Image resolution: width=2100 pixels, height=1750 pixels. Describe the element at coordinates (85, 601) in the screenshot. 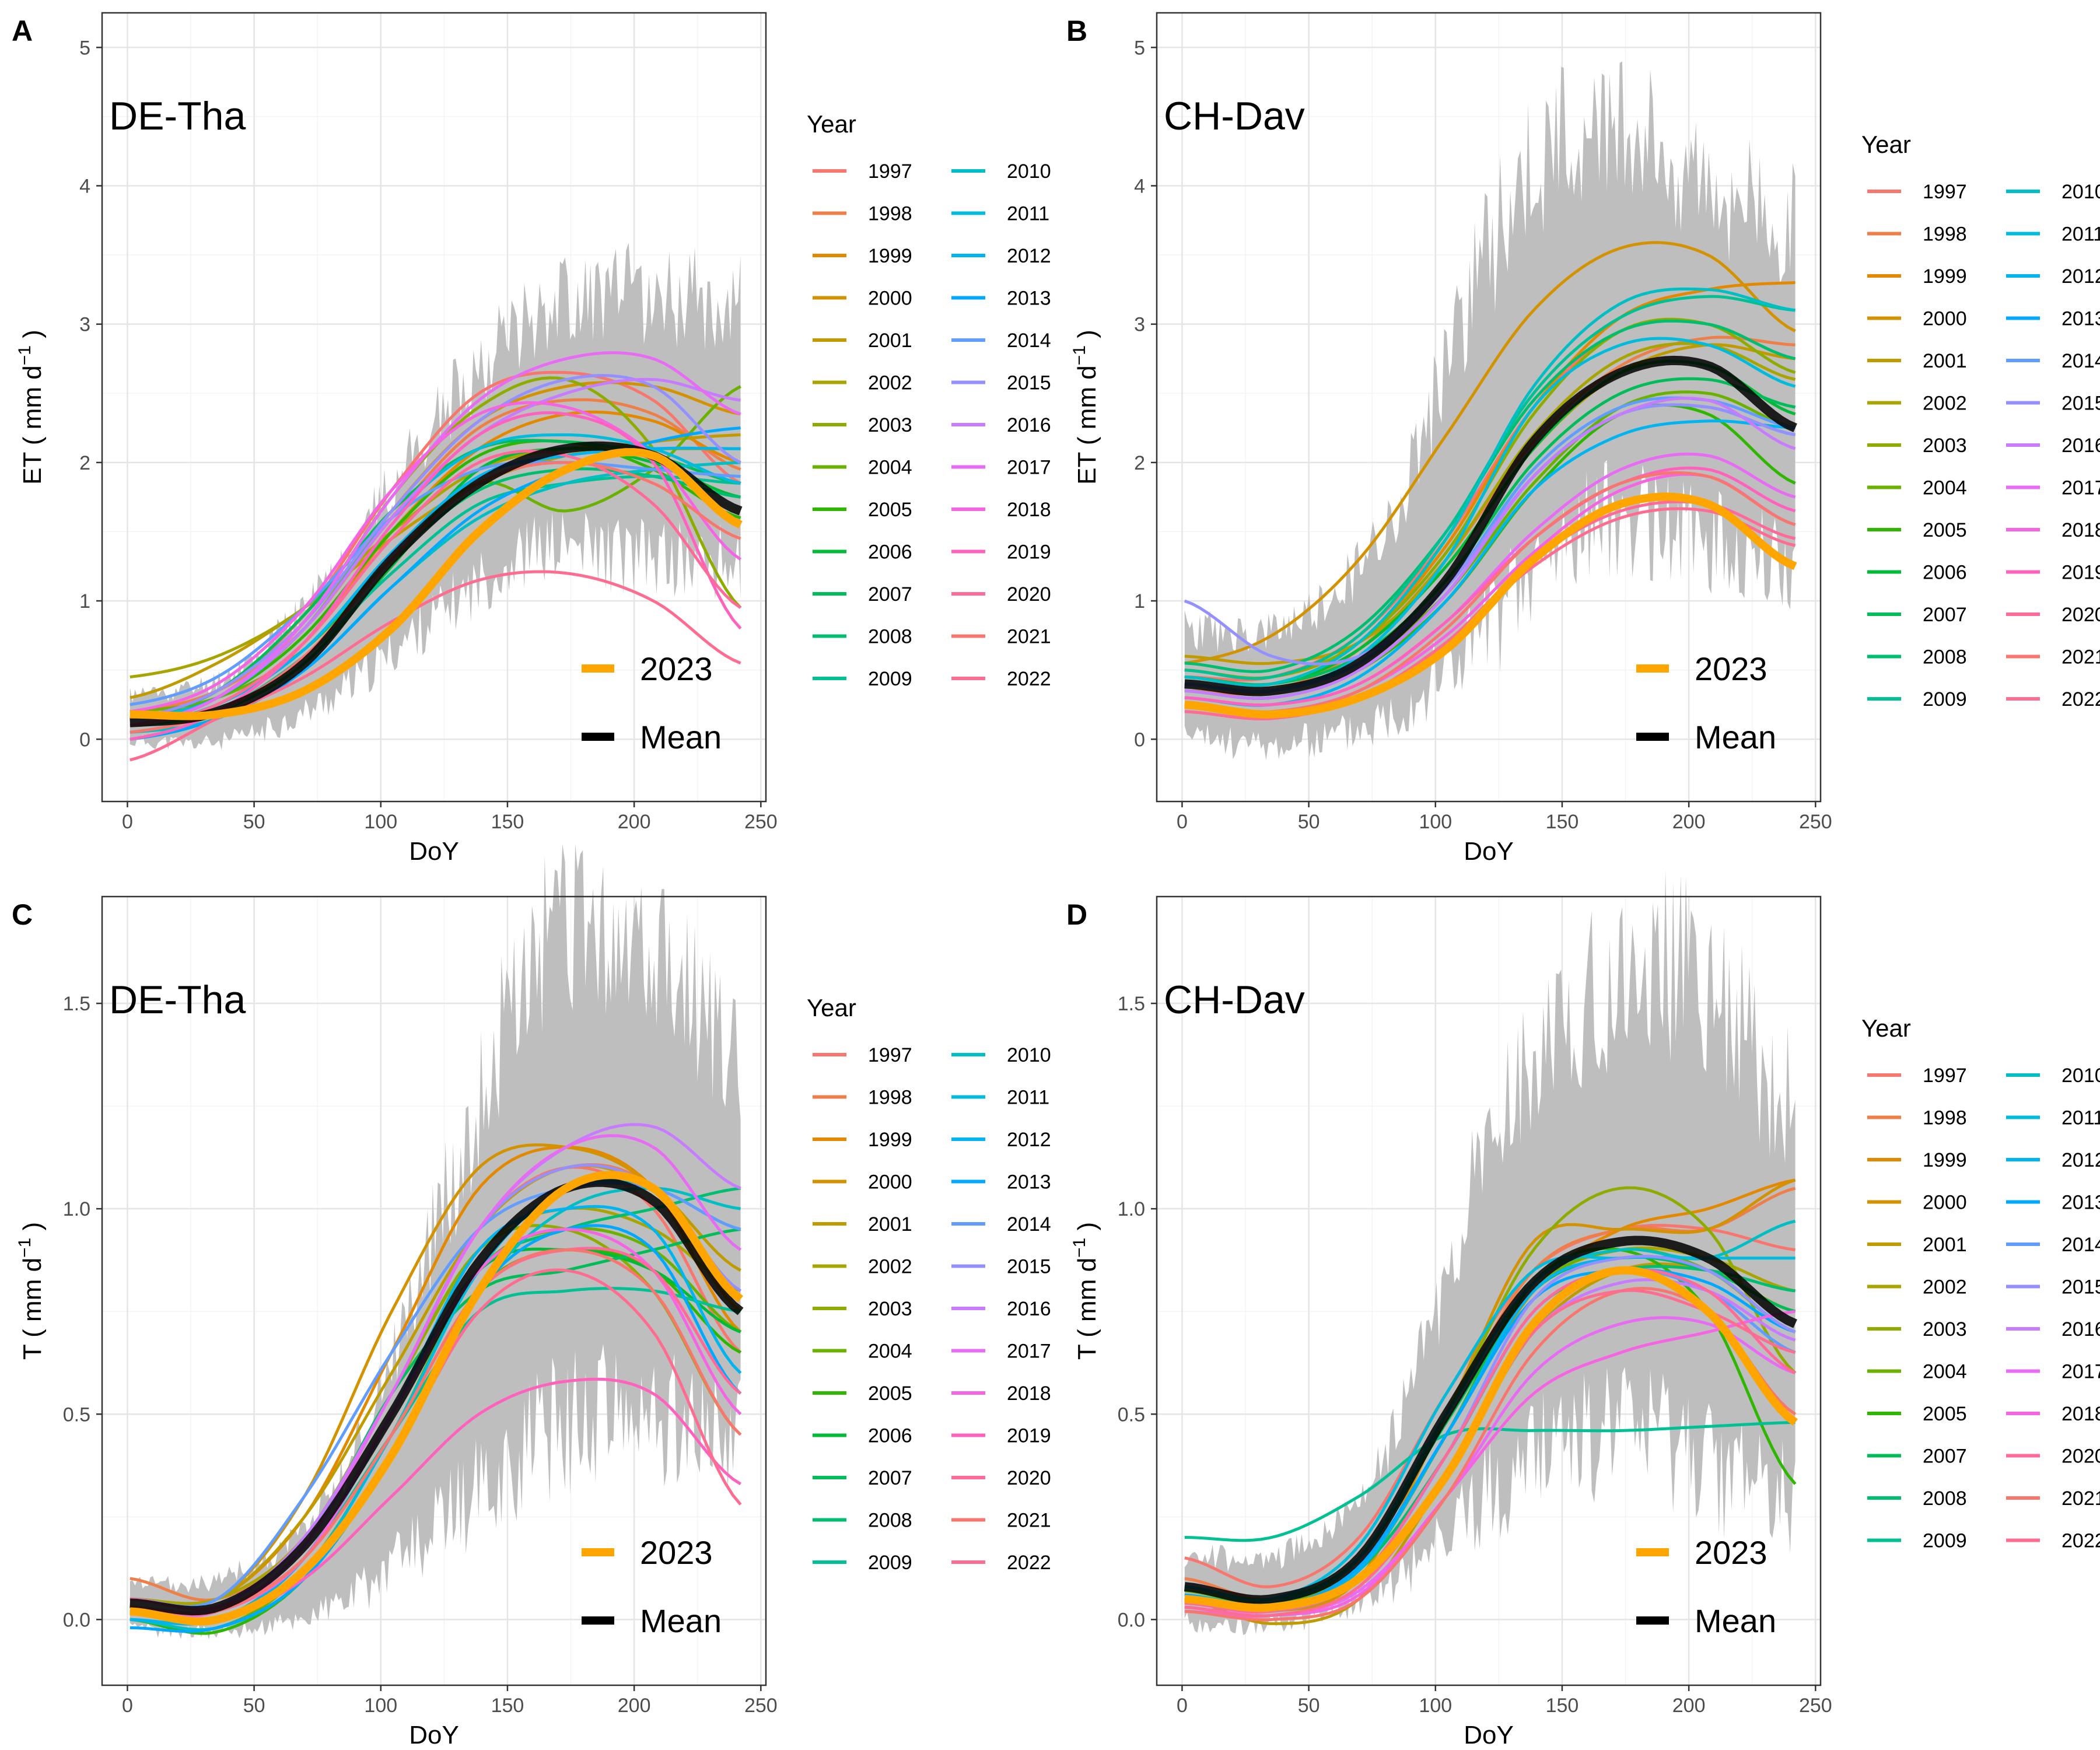

I see `y-tick-label: 1` at that location.